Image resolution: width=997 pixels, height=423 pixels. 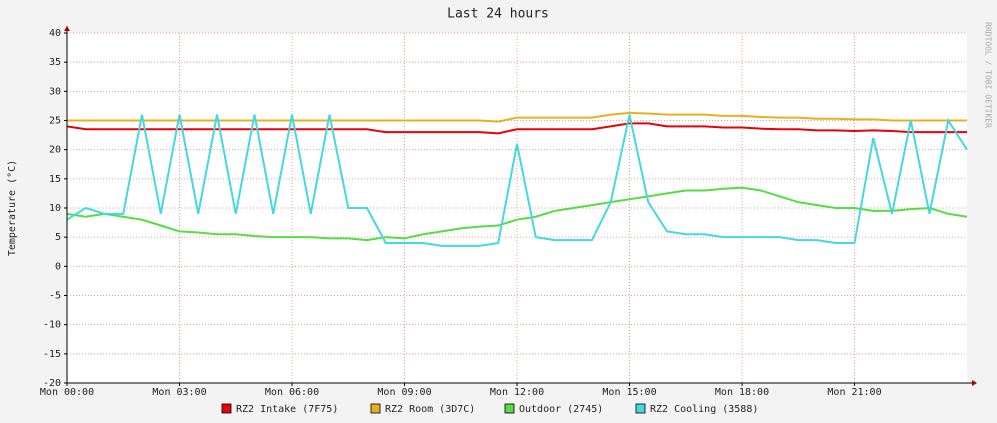 I want to click on x-arrow, so click(x=974, y=383).